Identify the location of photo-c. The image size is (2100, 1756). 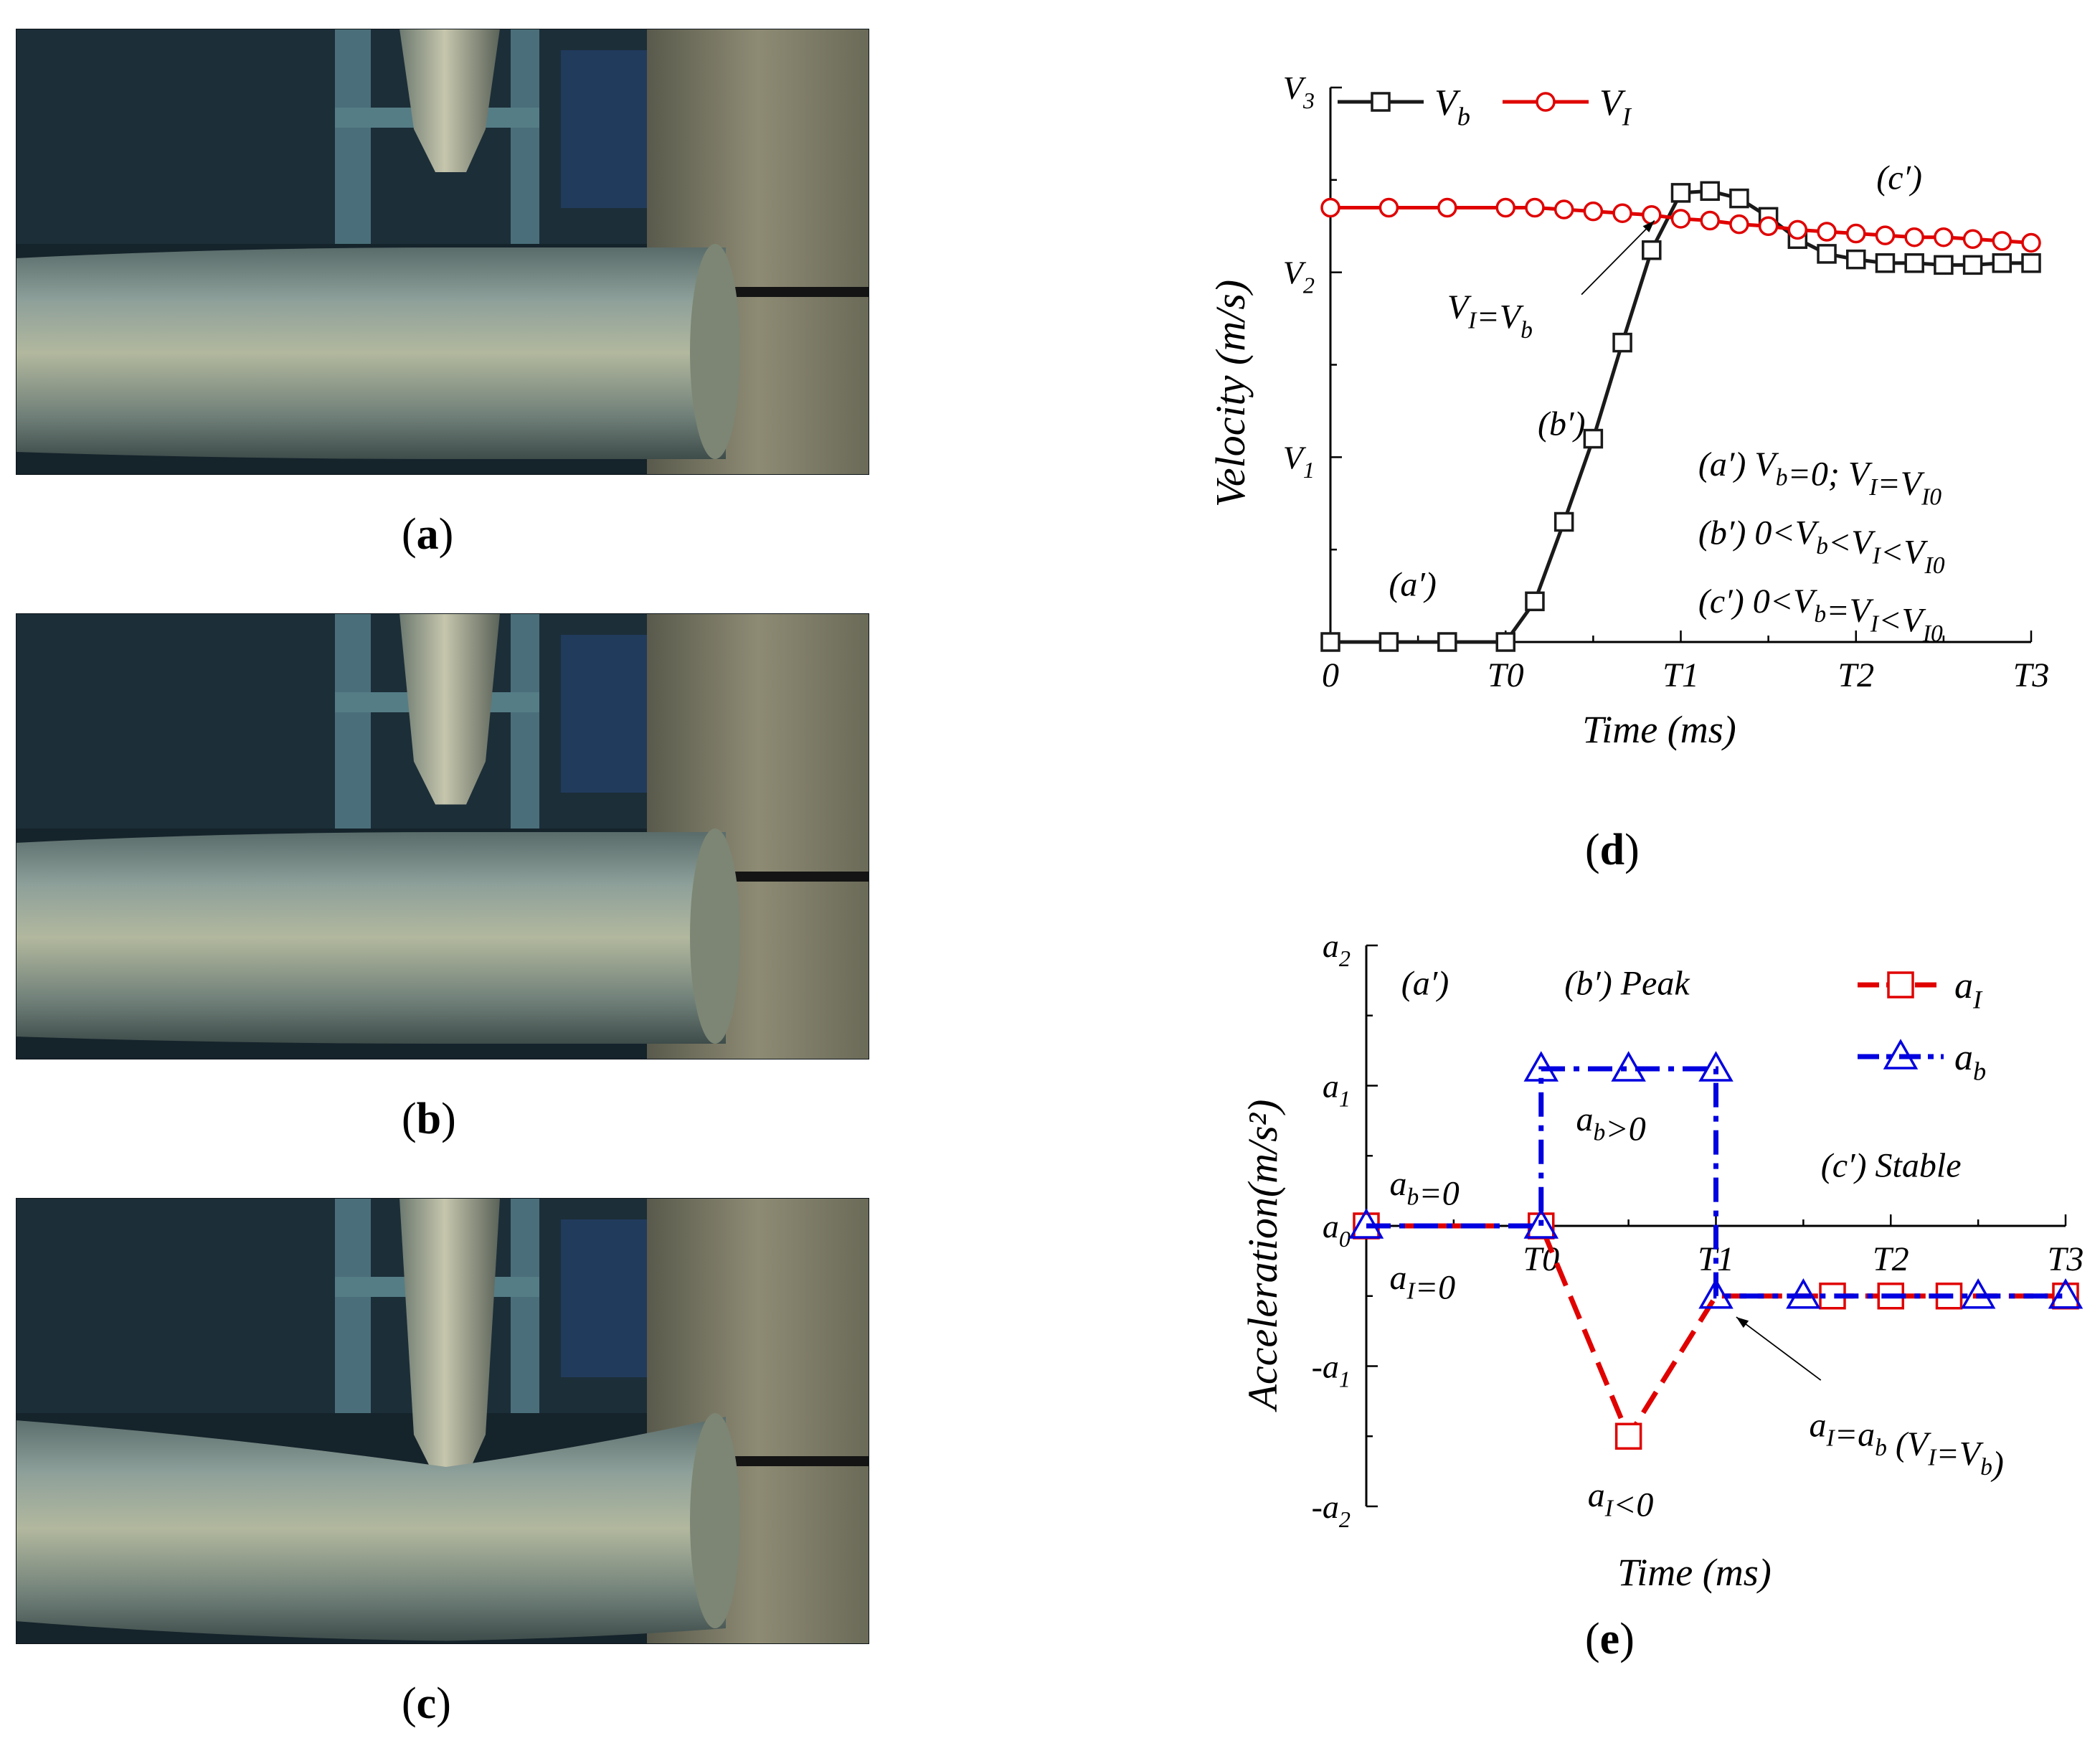
(443, 1421).